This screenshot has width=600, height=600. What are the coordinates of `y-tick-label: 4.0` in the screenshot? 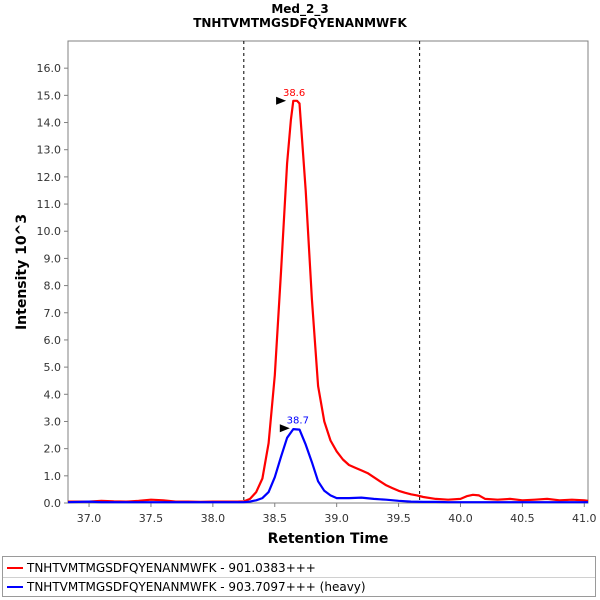 It's located at (53, 394).